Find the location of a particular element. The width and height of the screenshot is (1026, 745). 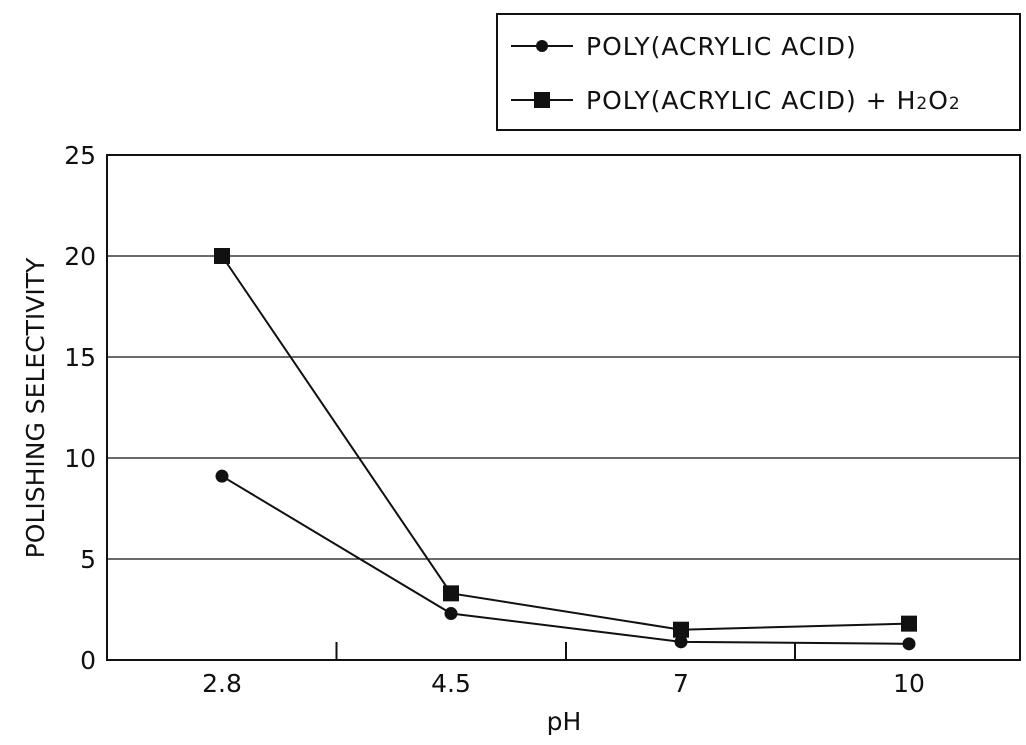

legend-square-marker is located at coordinates (542, 100).